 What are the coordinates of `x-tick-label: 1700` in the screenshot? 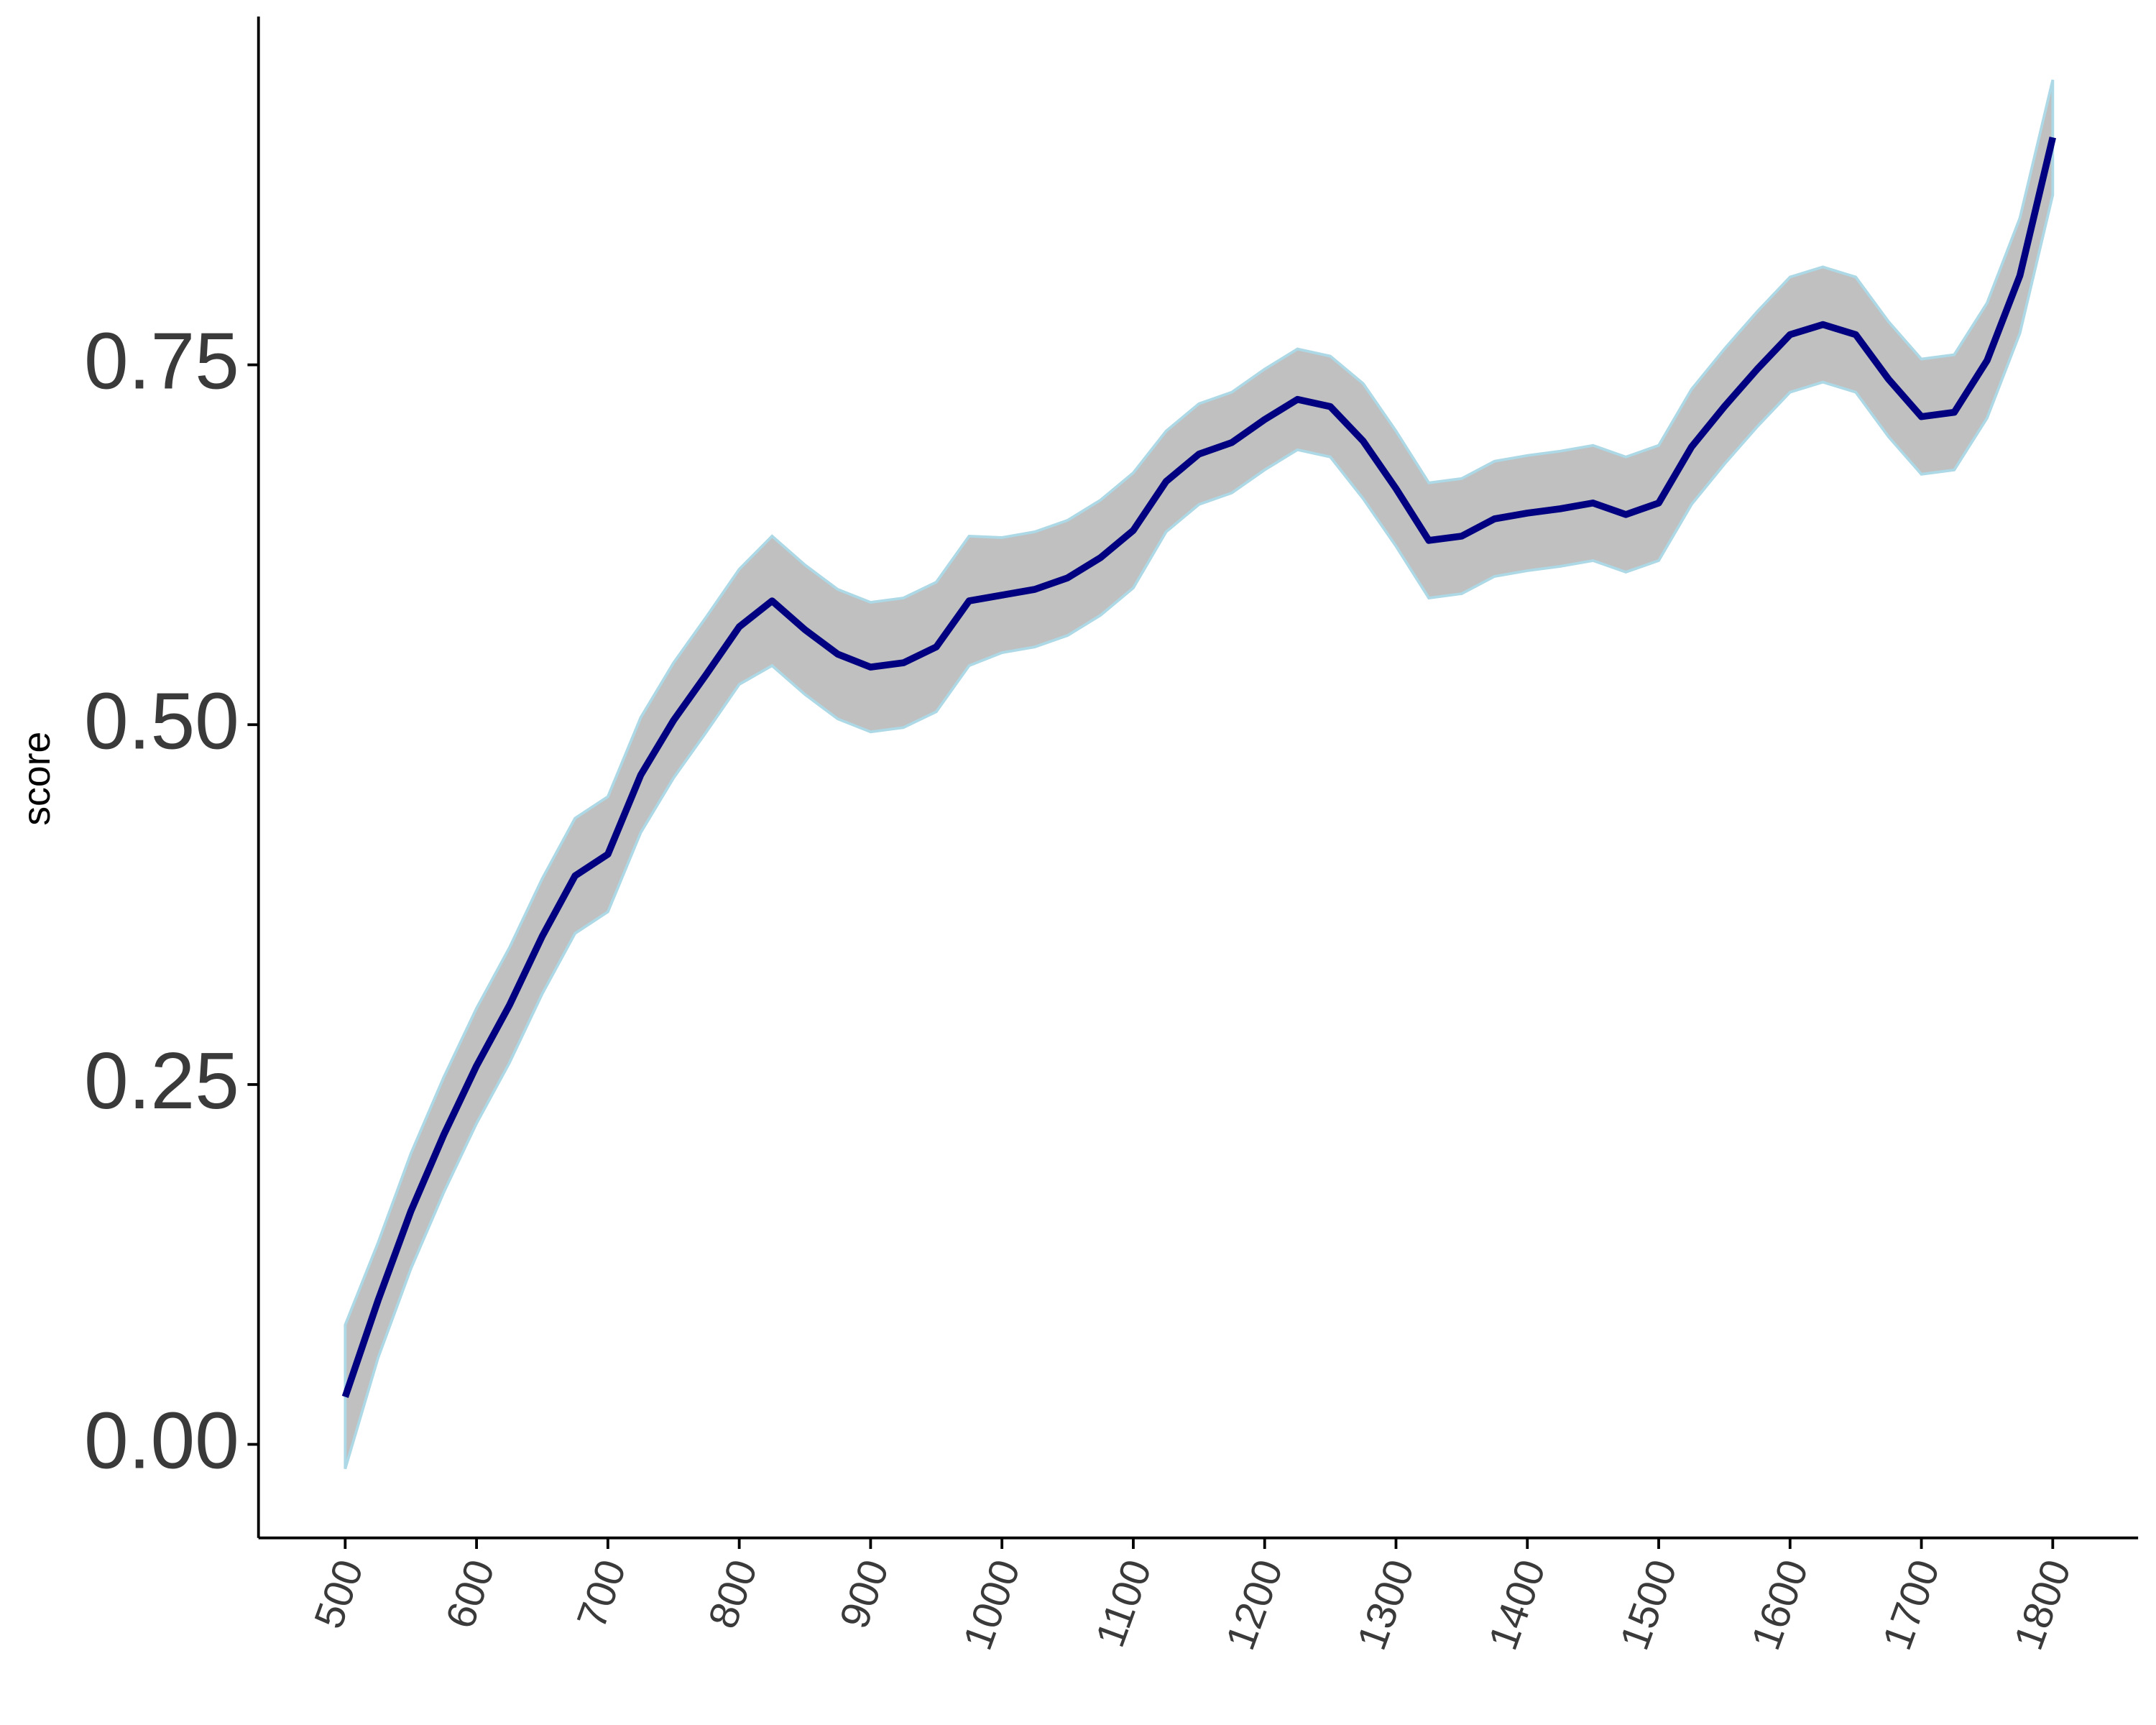 It's located at (1911, 1605).